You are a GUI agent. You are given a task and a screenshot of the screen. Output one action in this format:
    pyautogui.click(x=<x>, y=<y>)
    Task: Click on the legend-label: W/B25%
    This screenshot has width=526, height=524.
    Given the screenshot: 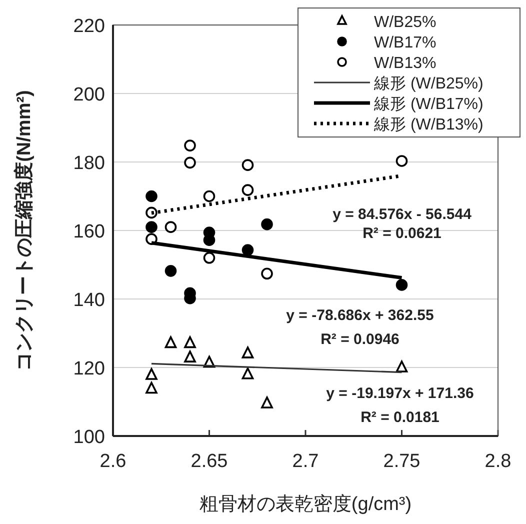 What is the action you would take?
    pyautogui.click(x=405, y=22)
    